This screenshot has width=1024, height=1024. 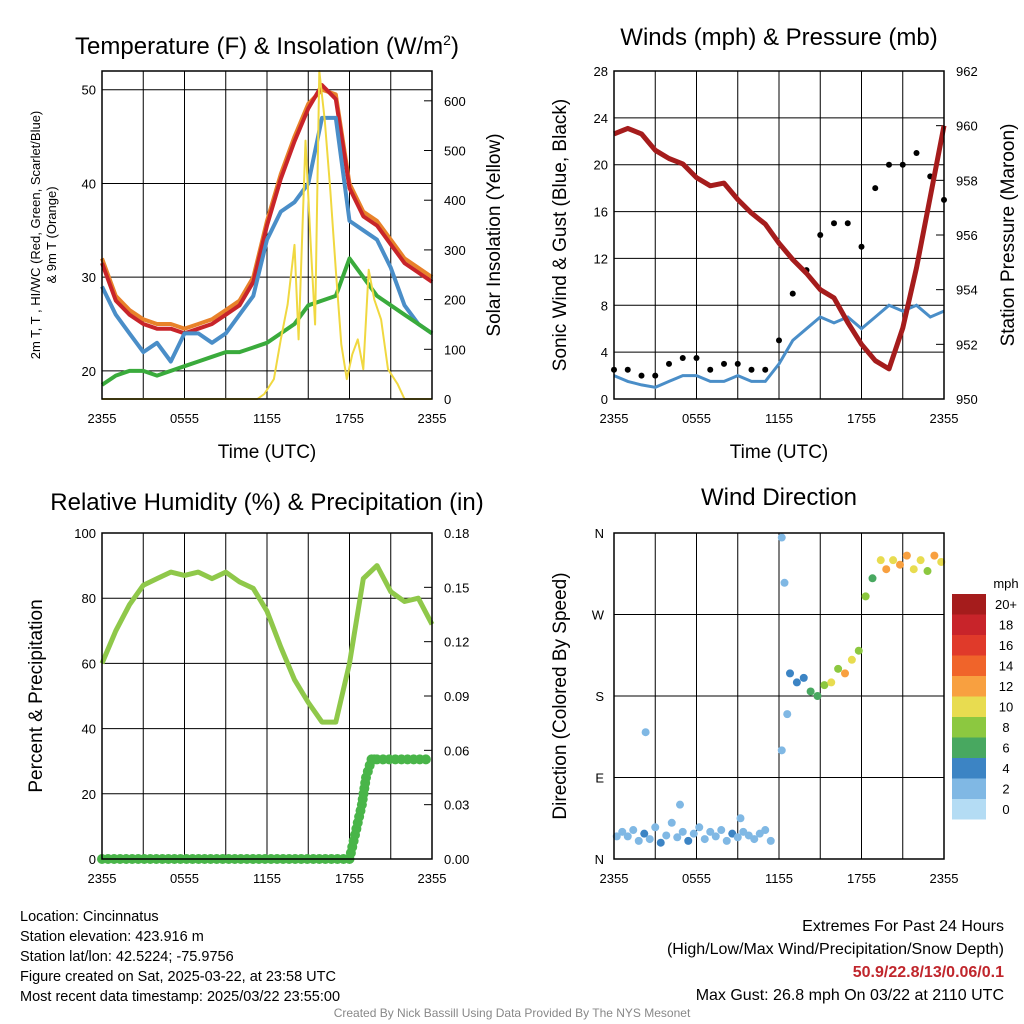 What do you see at coordinates (455, 200) in the screenshot?
I see `y-tick-right: 400` at bounding box center [455, 200].